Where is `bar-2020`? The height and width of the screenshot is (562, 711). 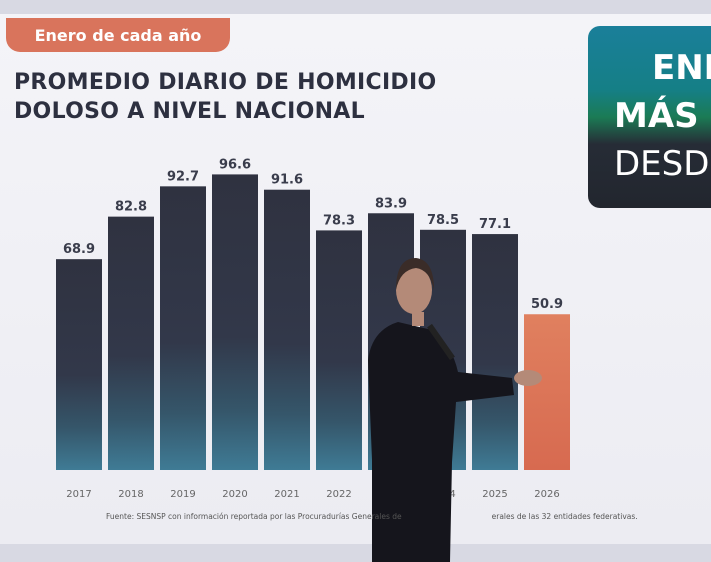
bar-2020 is located at coordinates (235, 322).